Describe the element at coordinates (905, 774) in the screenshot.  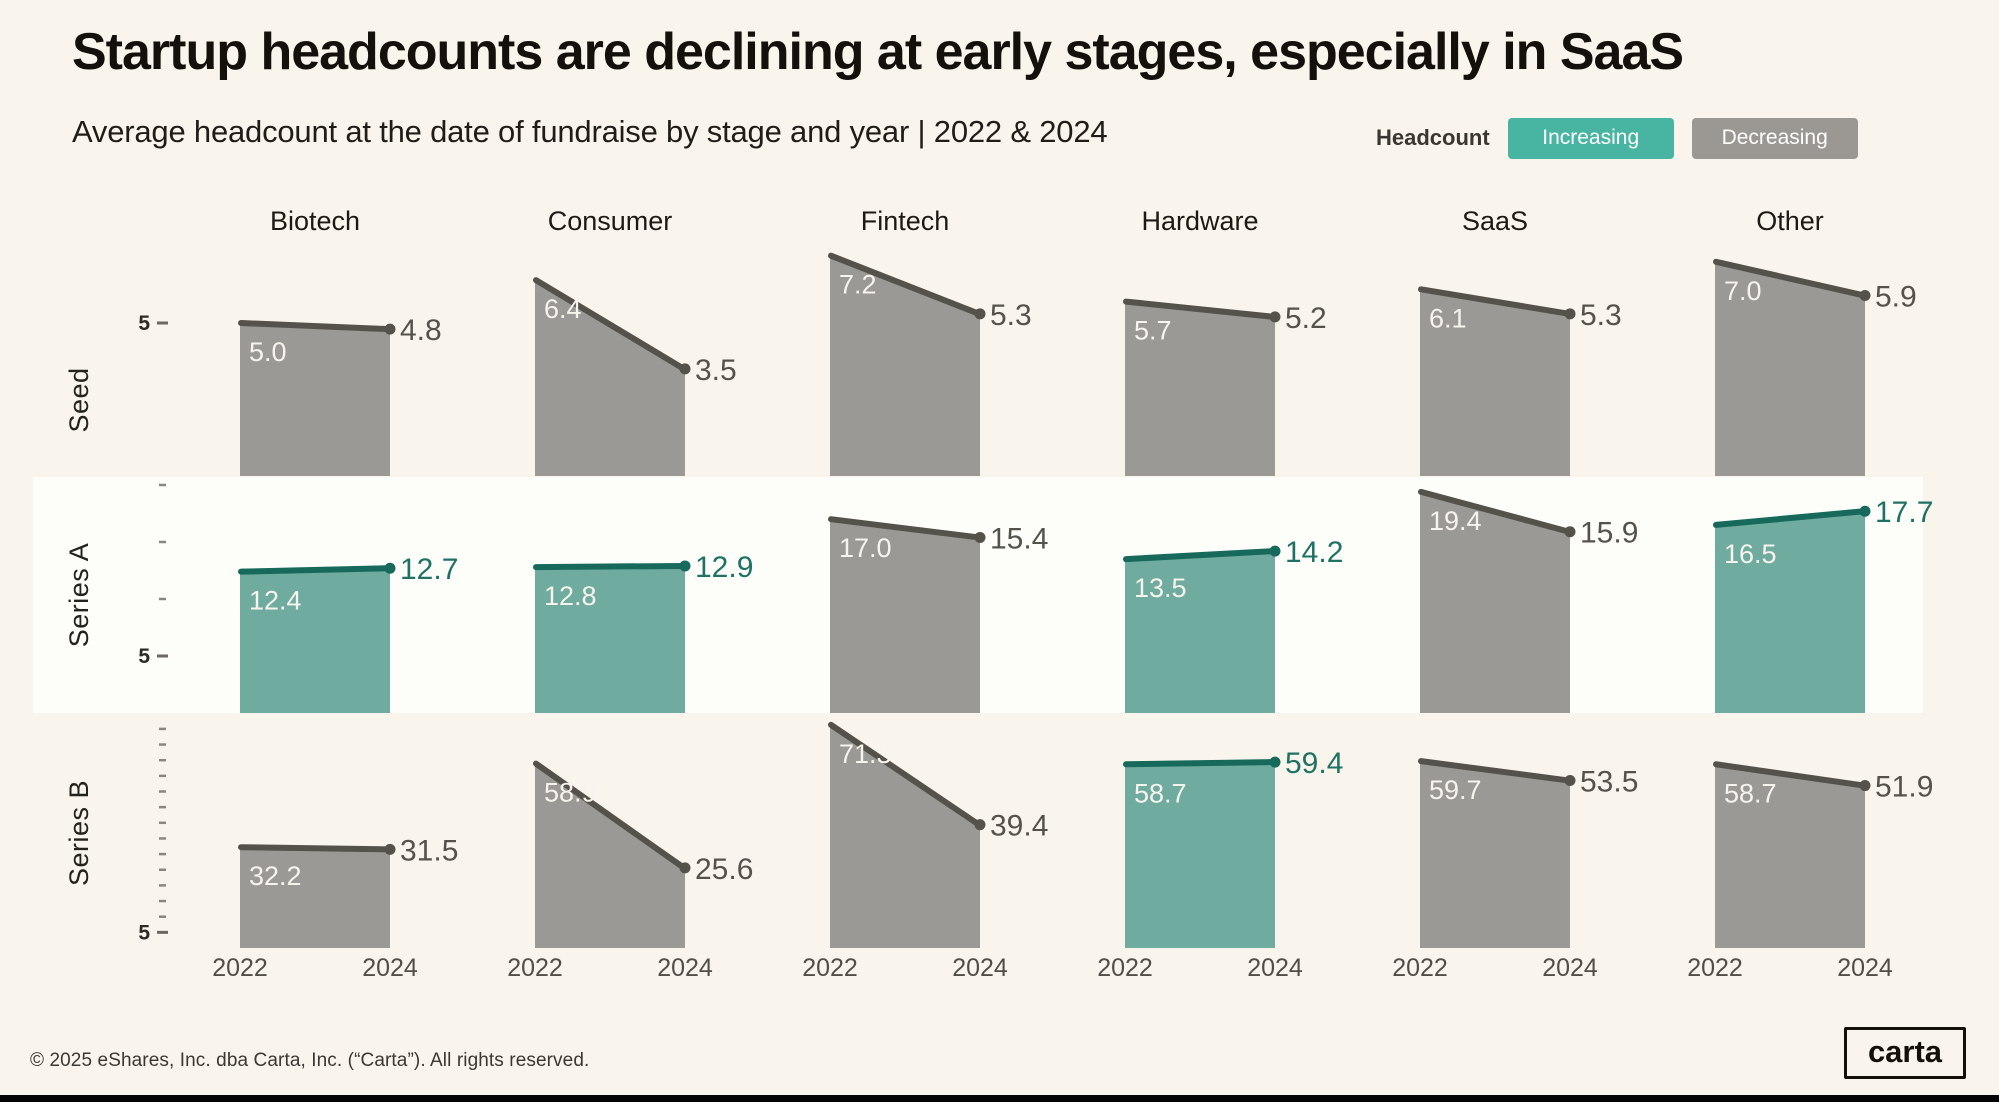
I see `trend-line-fintech-series-b` at that location.